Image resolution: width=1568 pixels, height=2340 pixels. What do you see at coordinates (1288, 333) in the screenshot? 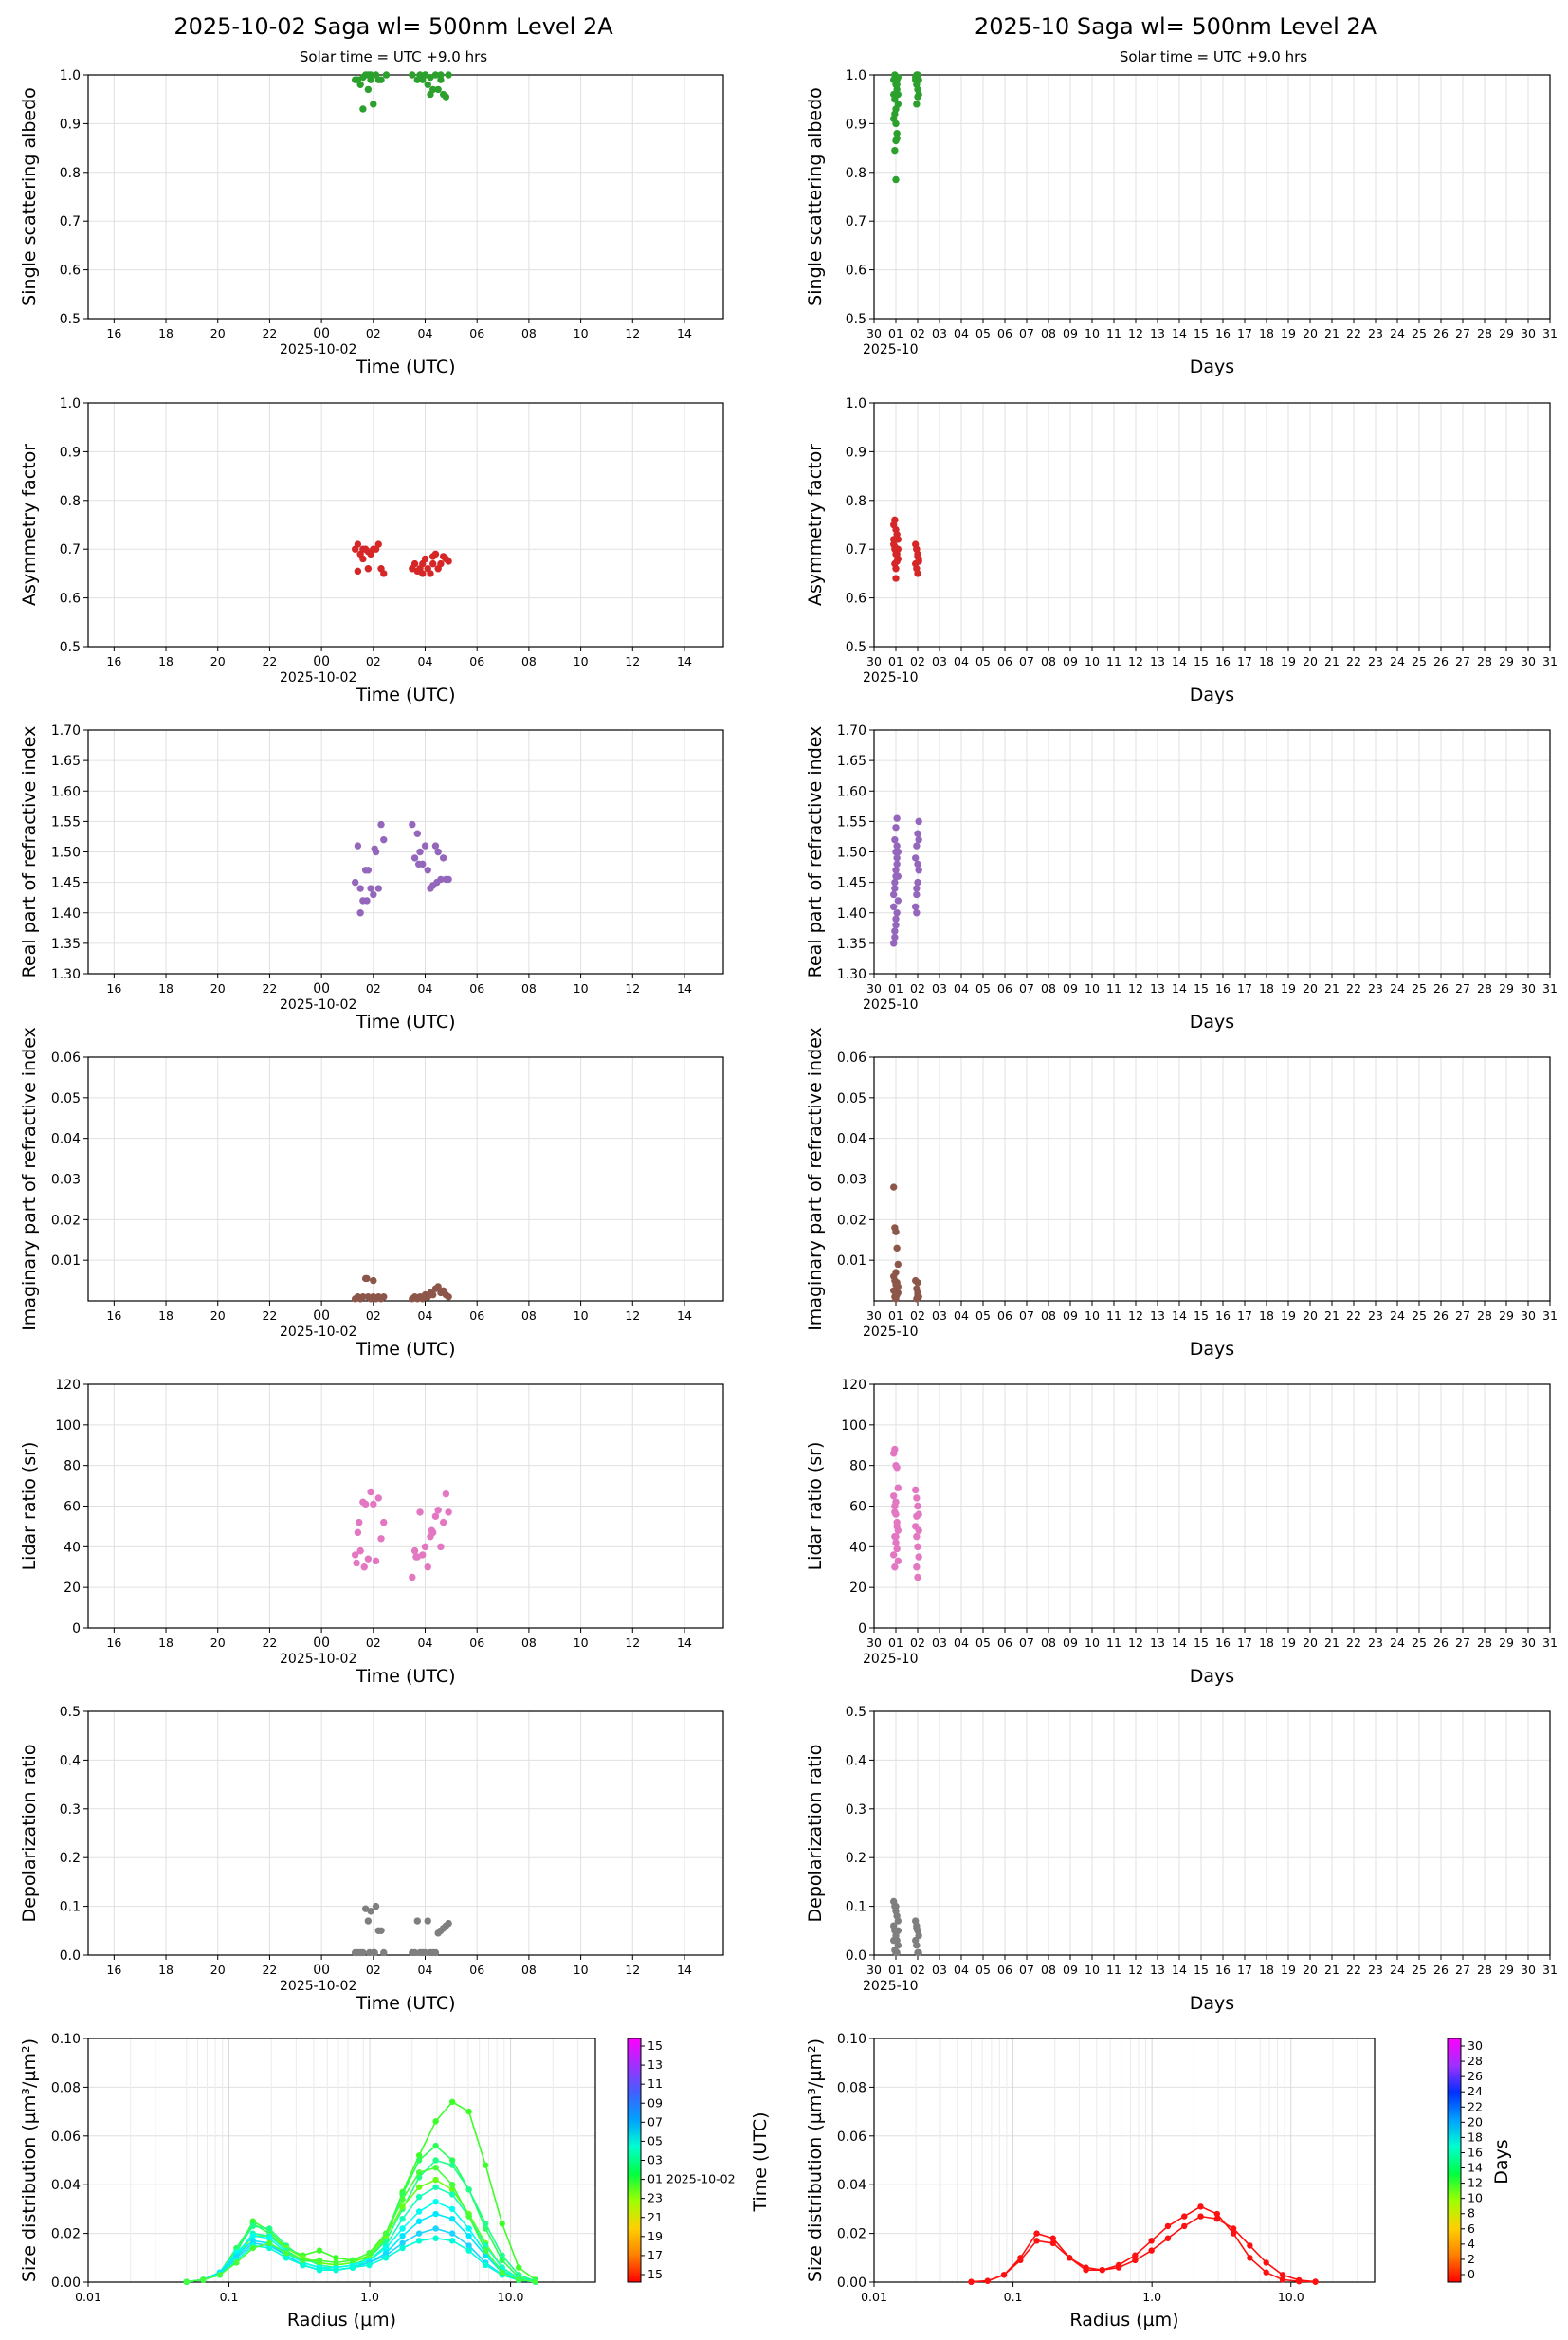
I see `x-tick-label: 19` at bounding box center [1288, 333].